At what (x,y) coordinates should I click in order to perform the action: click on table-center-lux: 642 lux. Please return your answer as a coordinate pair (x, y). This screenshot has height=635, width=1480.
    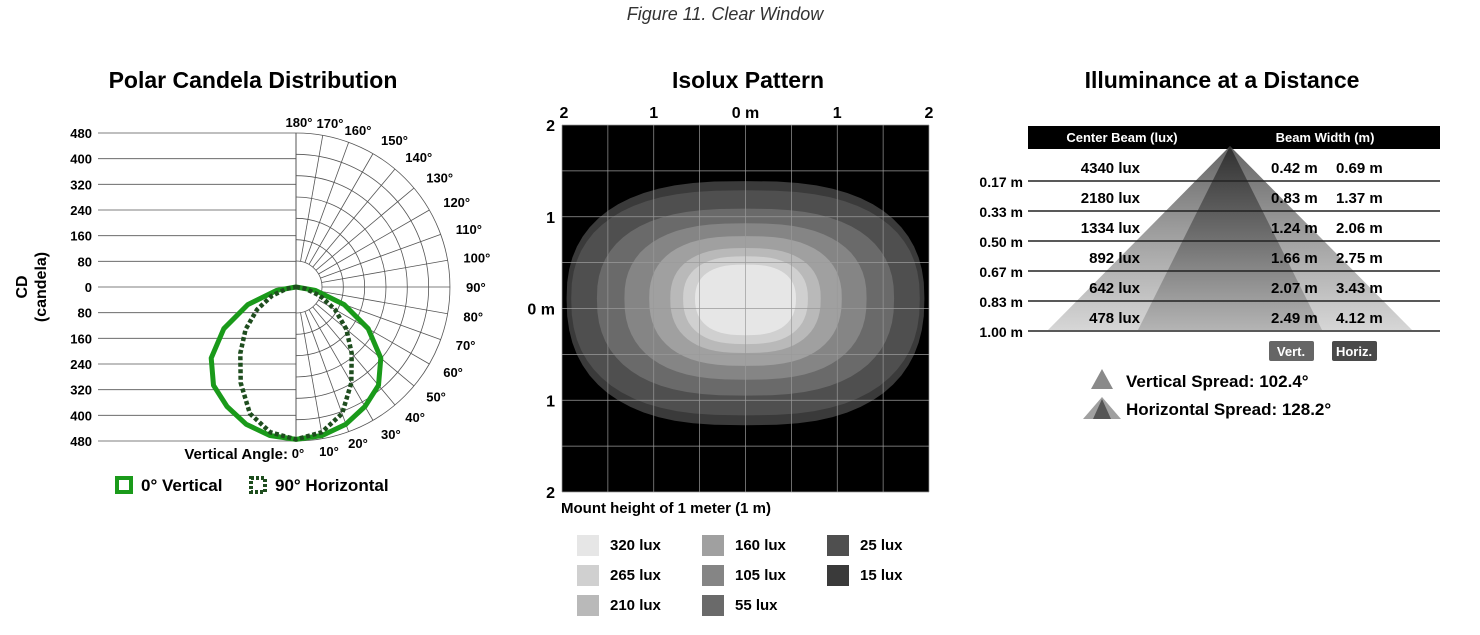
    Looking at the image, I should click on (1115, 288).